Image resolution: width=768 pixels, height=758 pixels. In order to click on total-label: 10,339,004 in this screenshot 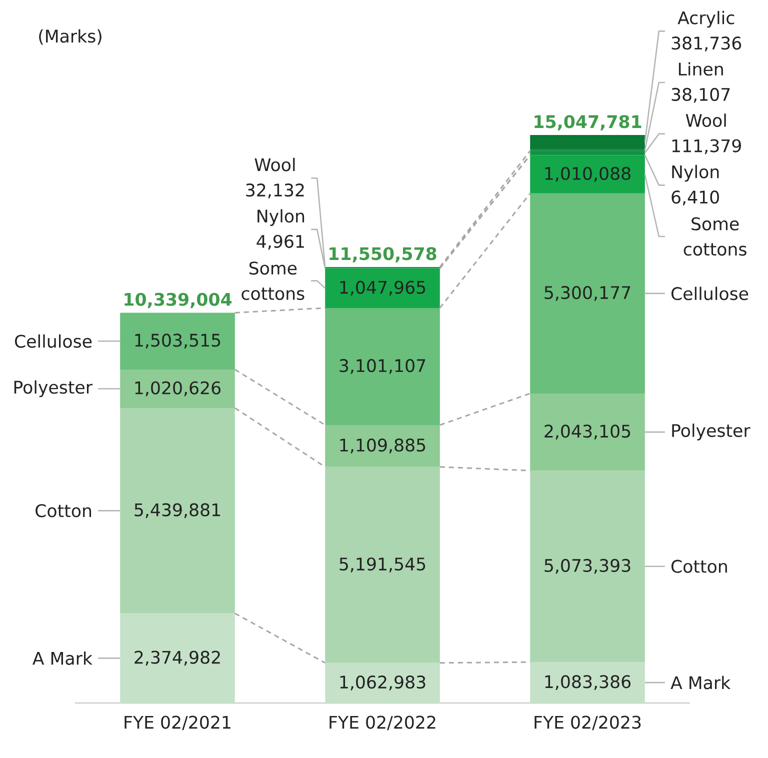, I will do `click(178, 300)`.